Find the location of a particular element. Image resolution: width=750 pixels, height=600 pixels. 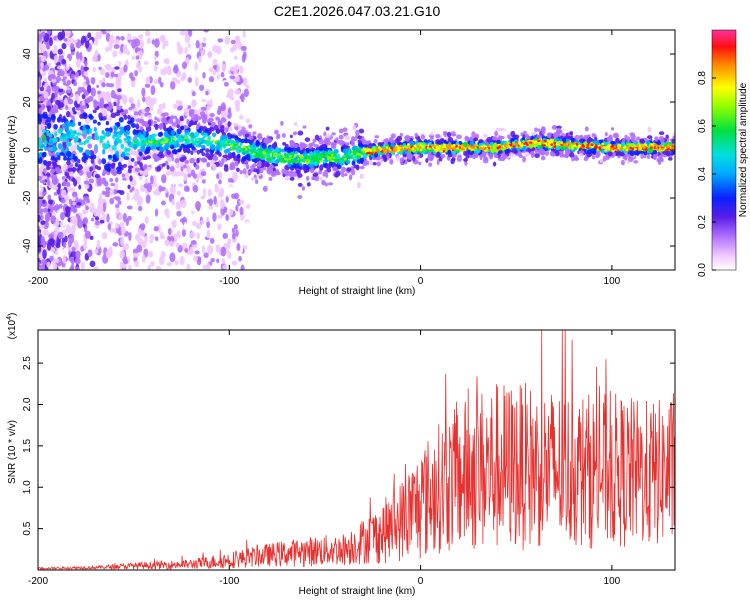

snr-x-tick-label: 100 is located at coordinates (612, 581).